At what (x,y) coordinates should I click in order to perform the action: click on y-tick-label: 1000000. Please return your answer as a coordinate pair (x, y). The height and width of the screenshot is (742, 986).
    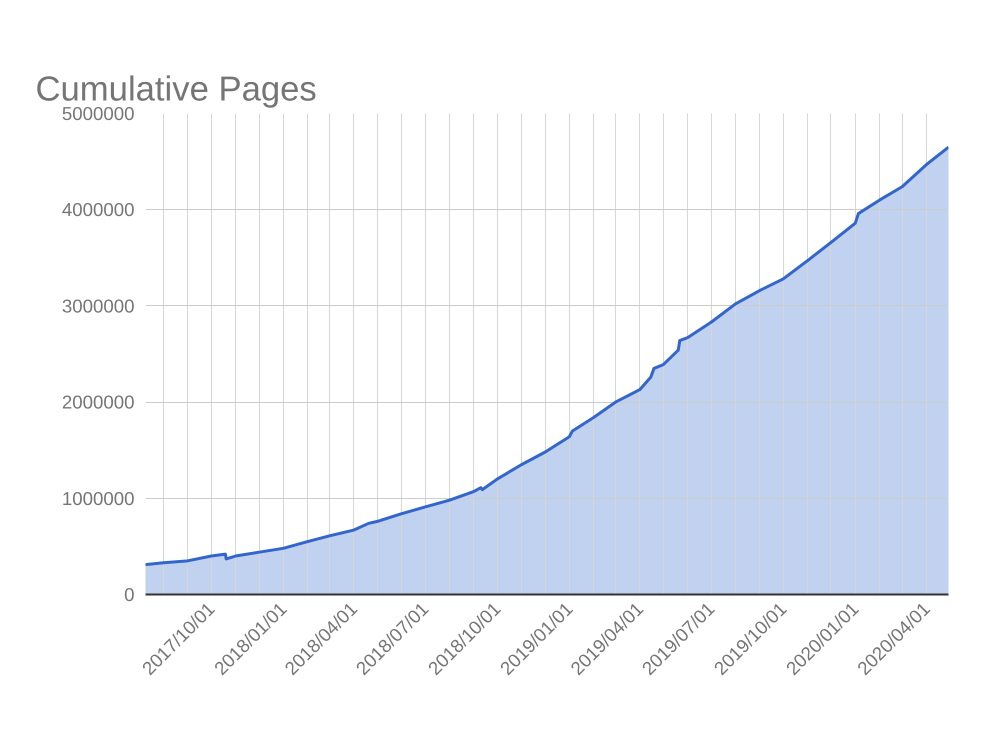
    Looking at the image, I should click on (98, 498).